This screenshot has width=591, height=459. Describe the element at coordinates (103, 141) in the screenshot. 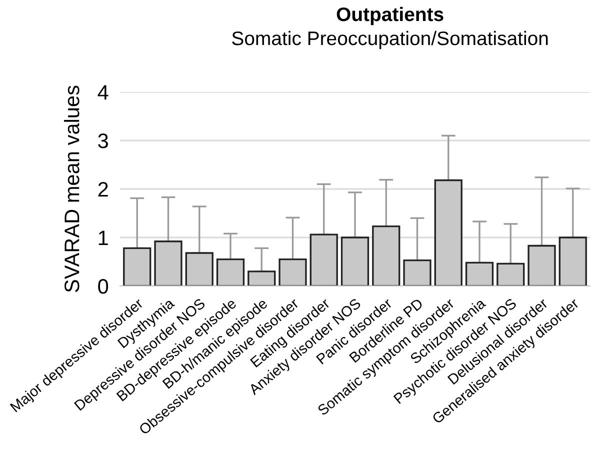

I see `y-tick-label: 3` at that location.